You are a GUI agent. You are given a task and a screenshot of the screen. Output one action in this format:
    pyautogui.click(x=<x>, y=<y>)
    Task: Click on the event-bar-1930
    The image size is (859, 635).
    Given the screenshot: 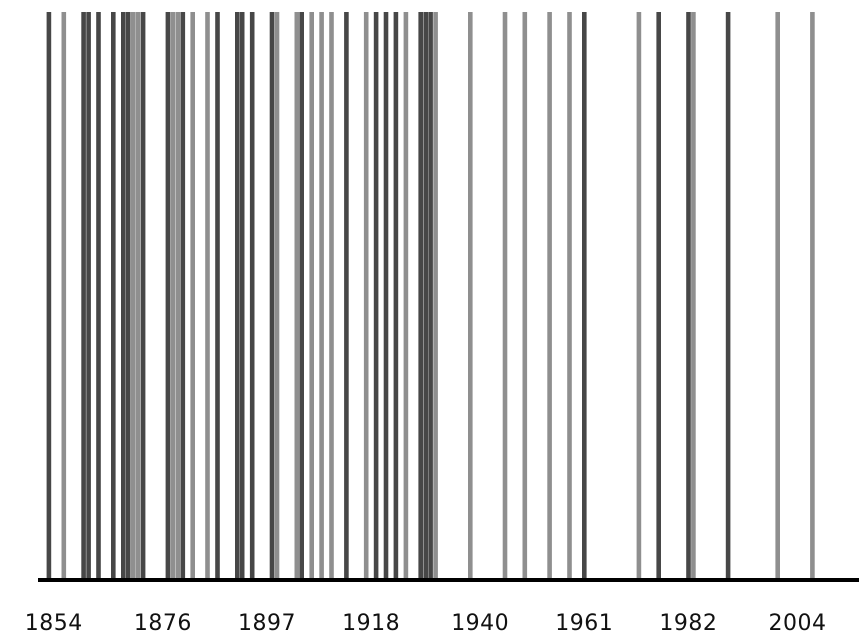 What is the action you would take?
    pyautogui.click(x=430, y=296)
    